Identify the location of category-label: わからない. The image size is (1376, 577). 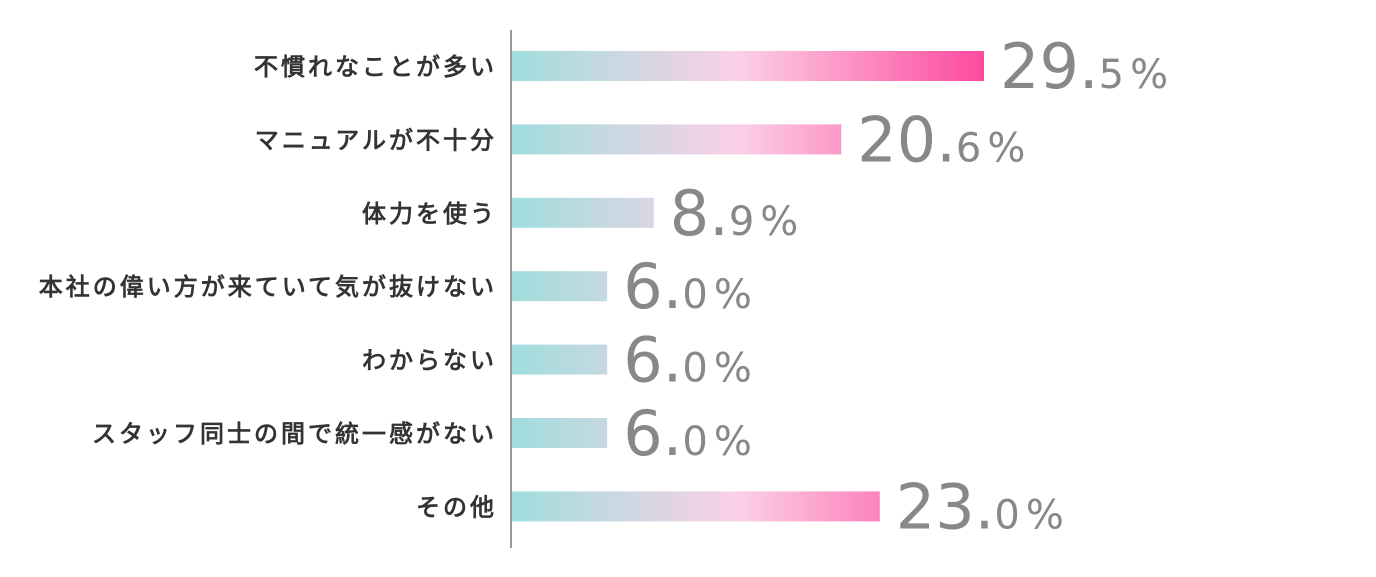
(429, 361).